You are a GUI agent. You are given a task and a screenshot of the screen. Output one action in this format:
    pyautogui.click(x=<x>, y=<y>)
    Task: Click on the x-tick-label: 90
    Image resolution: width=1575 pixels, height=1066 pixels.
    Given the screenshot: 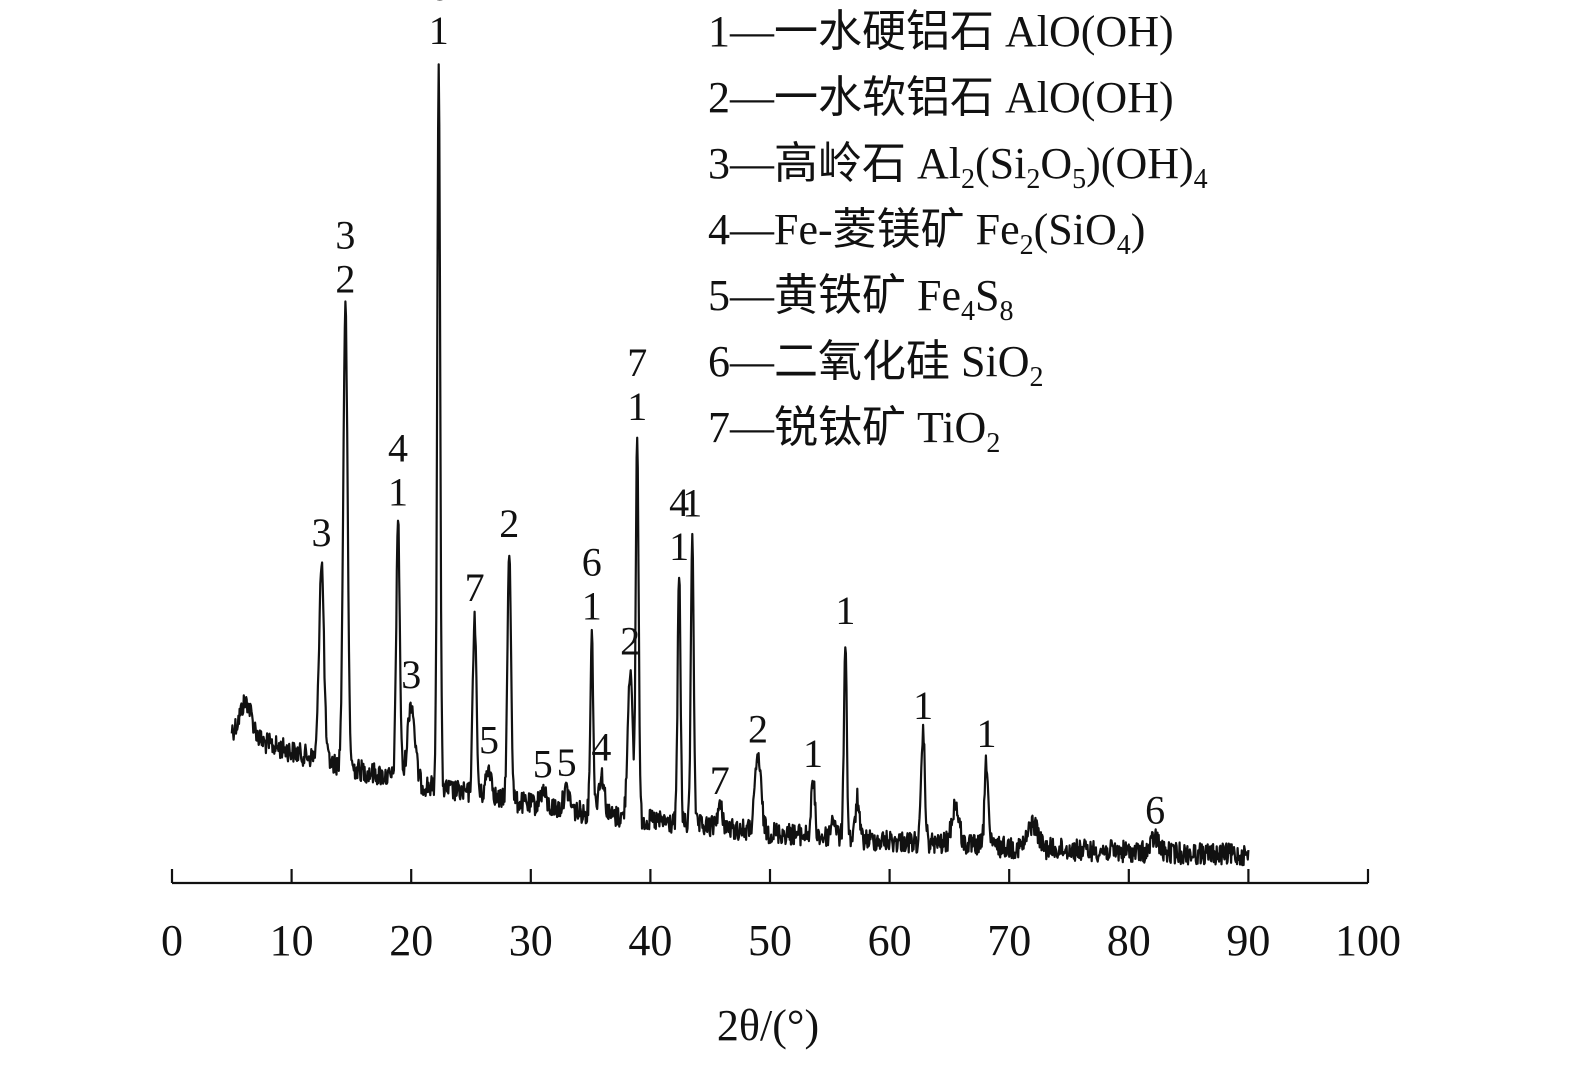 What is the action you would take?
    pyautogui.click(x=1248, y=940)
    